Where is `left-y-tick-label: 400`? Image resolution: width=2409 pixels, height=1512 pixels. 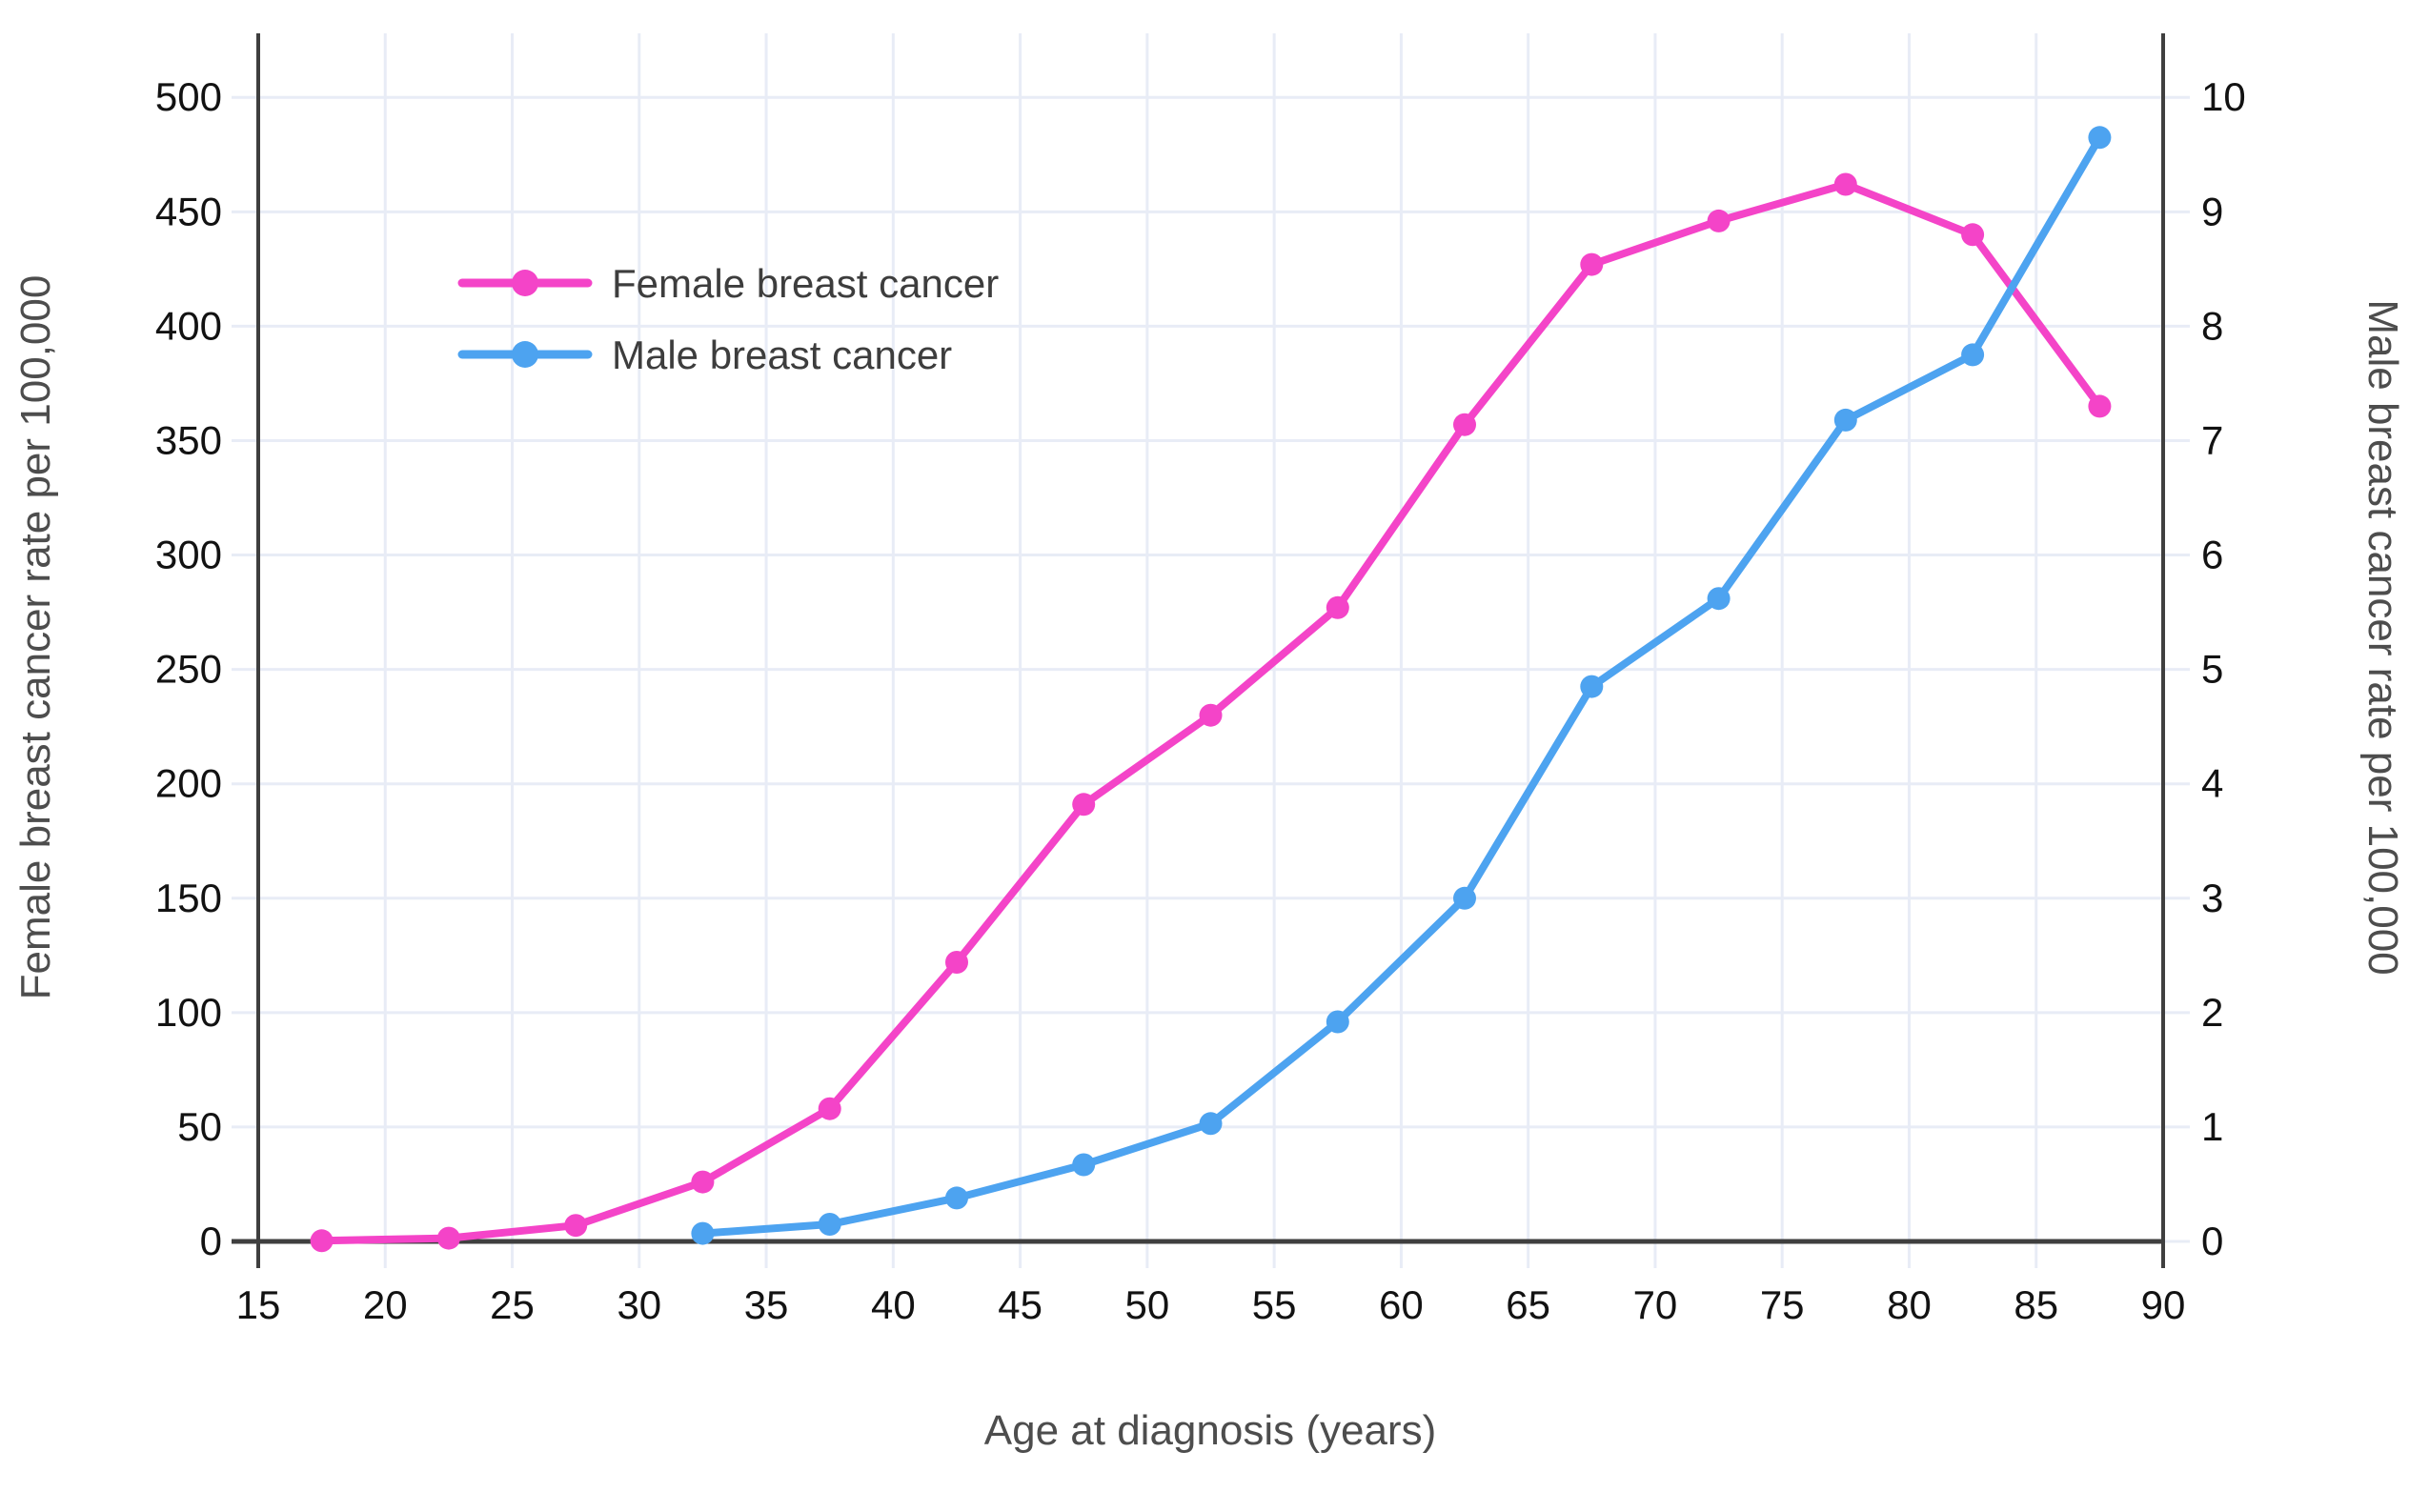
left-y-tick-label: 400 is located at coordinates (188, 326).